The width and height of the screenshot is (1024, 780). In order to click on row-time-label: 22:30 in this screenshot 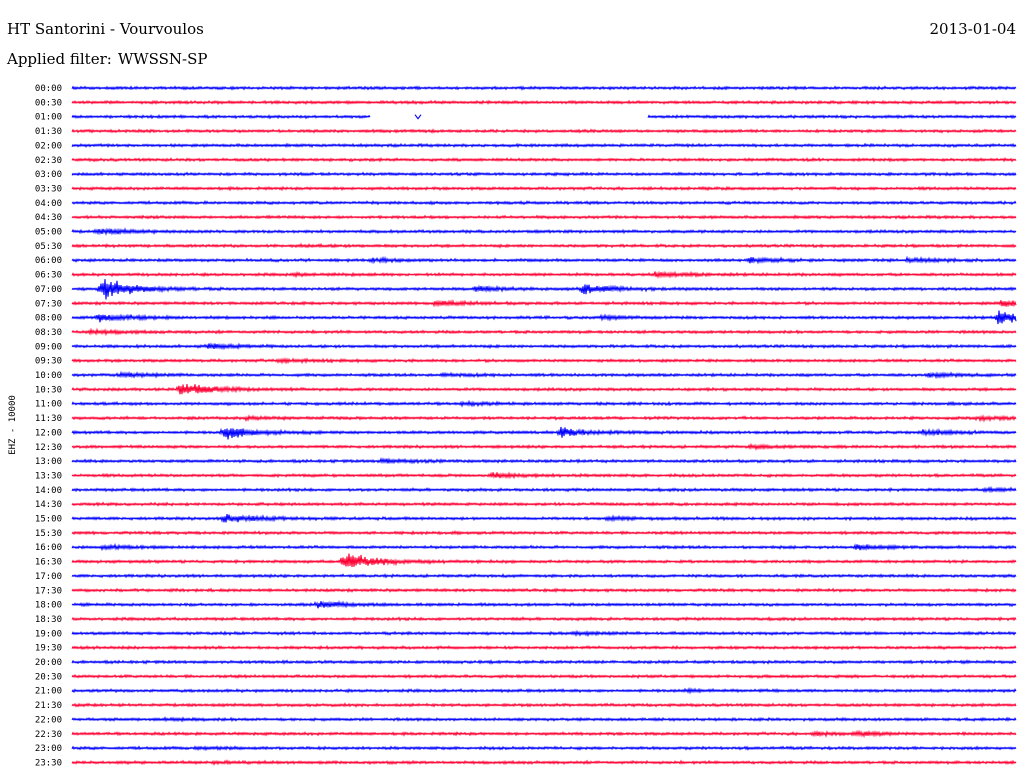, I will do `click(48, 735)`.